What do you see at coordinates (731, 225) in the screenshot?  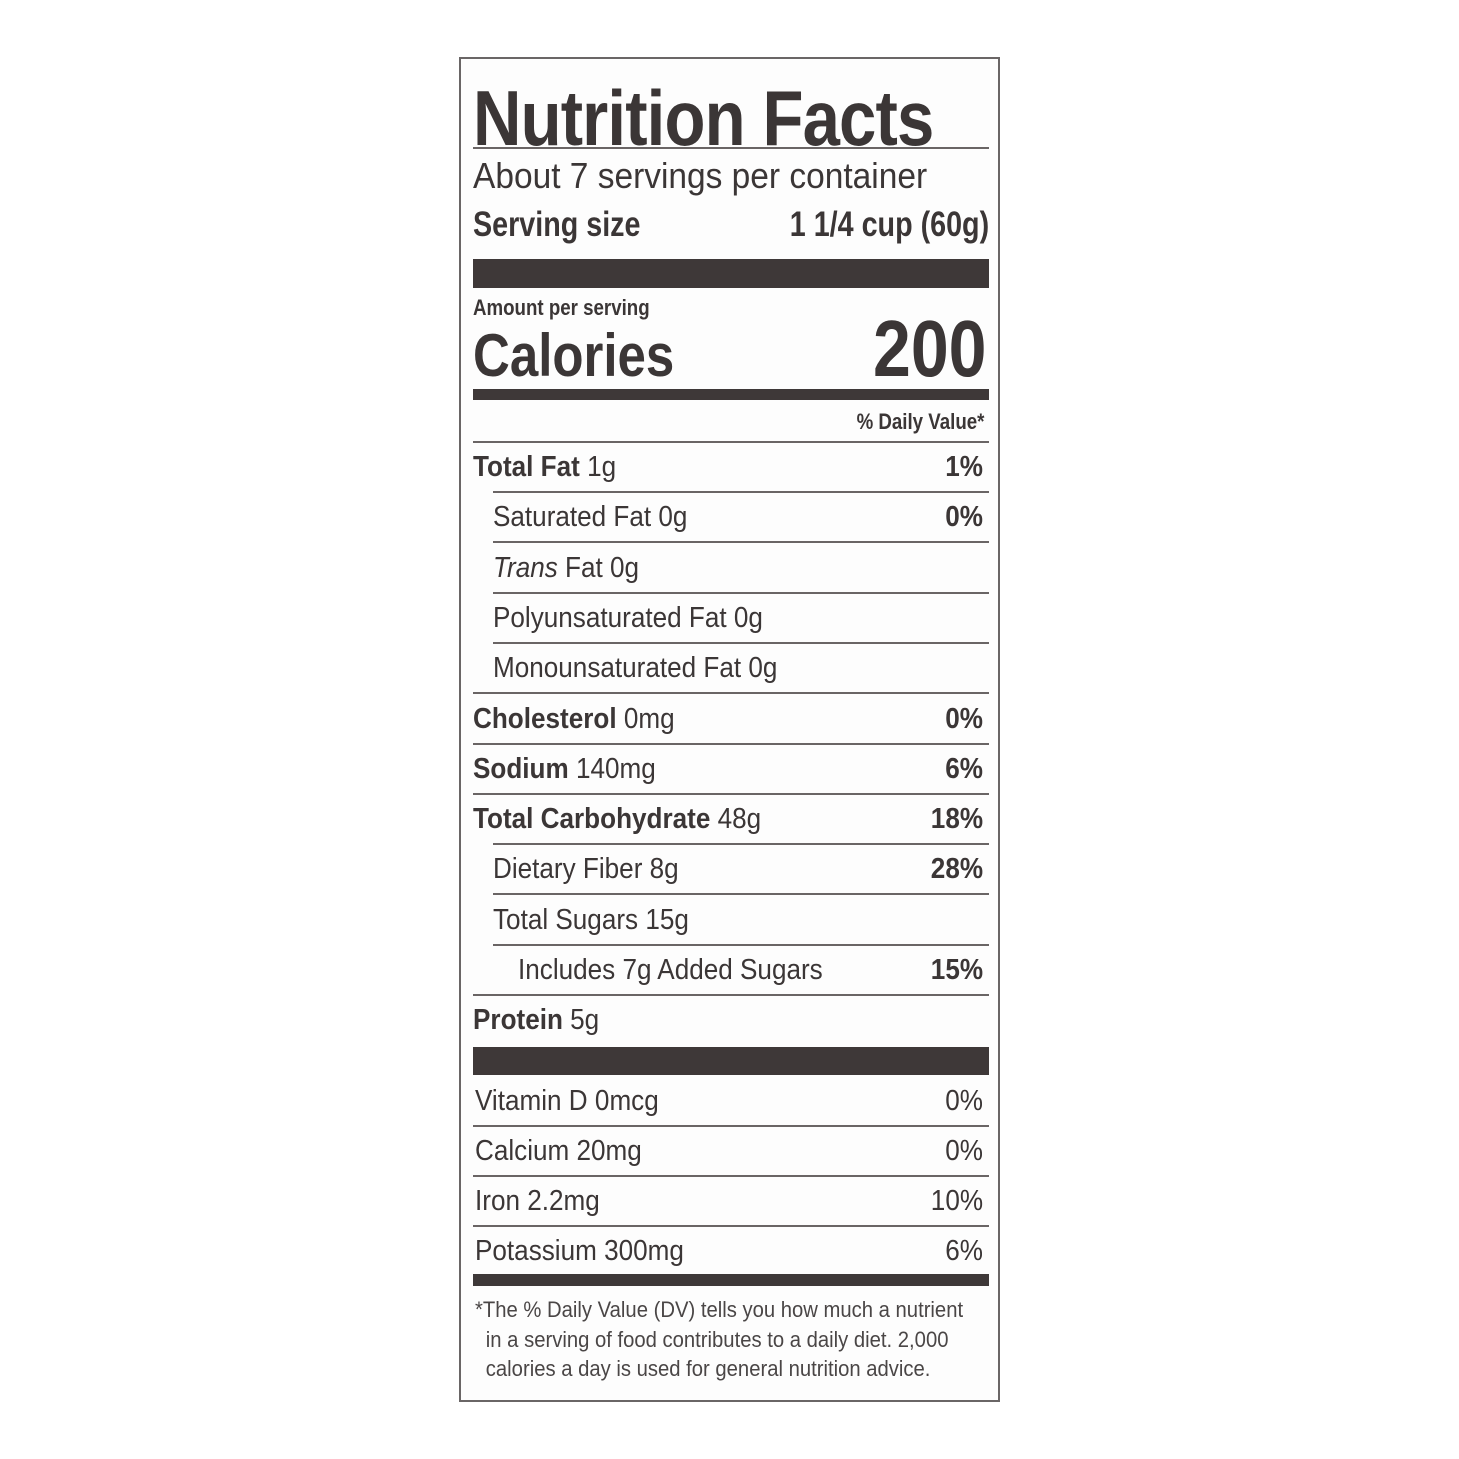 I see `serving-size: Serving size 1 1/4 cup (60g)` at bounding box center [731, 225].